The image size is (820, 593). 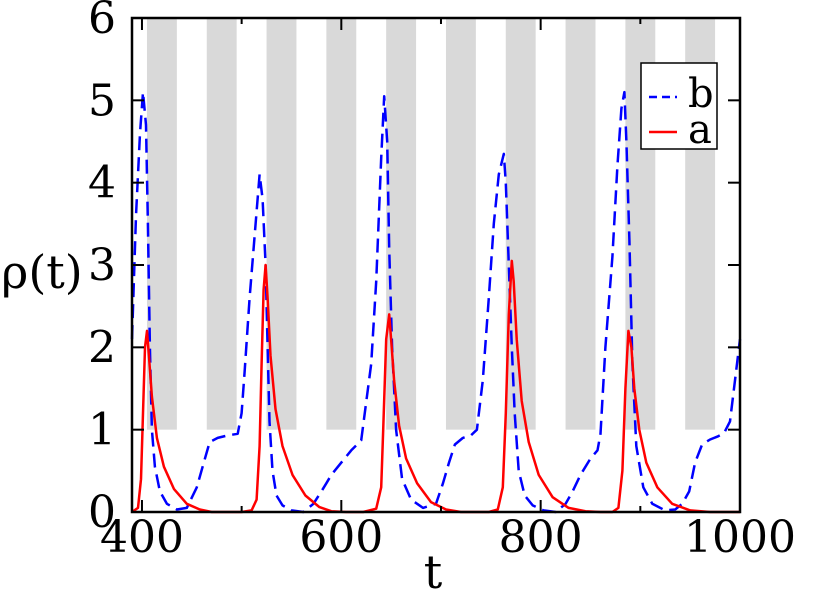 What do you see at coordinates (41, 272) in the screenshot?
I see `y-axis-label: ρ(t)` at bounding box center [41, 272].